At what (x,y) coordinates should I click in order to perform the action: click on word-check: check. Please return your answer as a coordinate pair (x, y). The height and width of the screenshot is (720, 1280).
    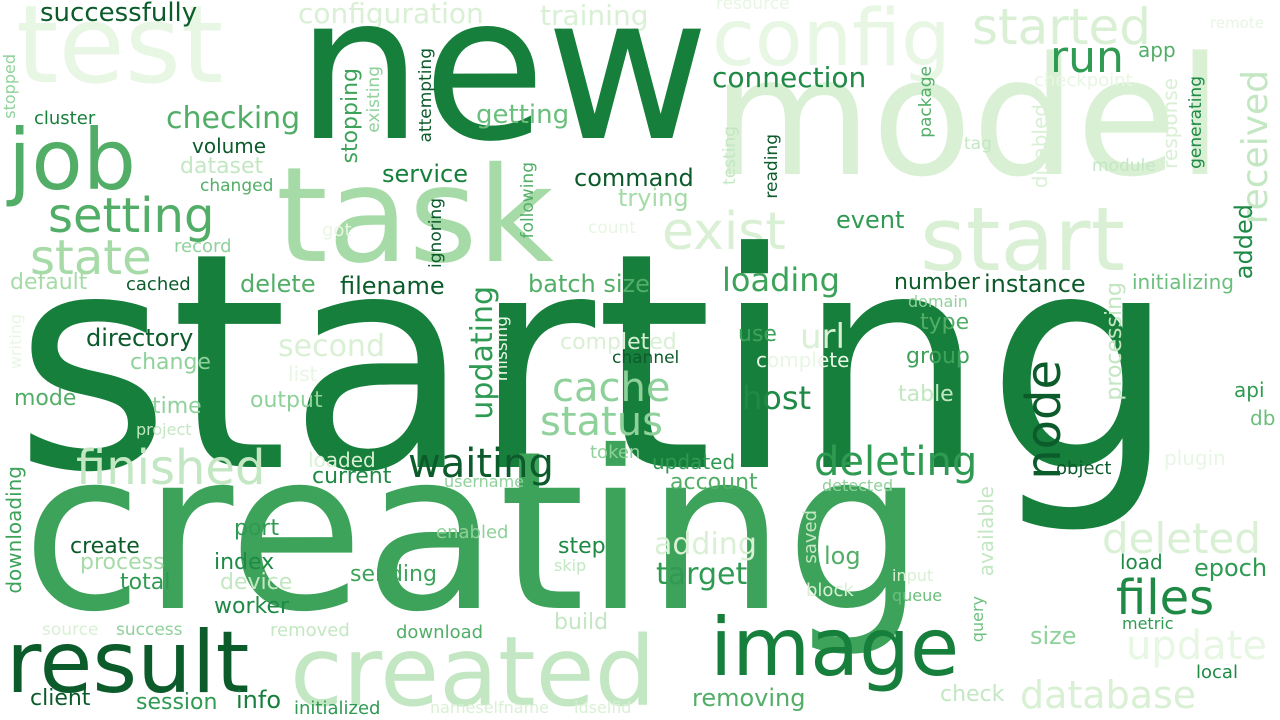
    Looking at the image, I should click on (972, 694).